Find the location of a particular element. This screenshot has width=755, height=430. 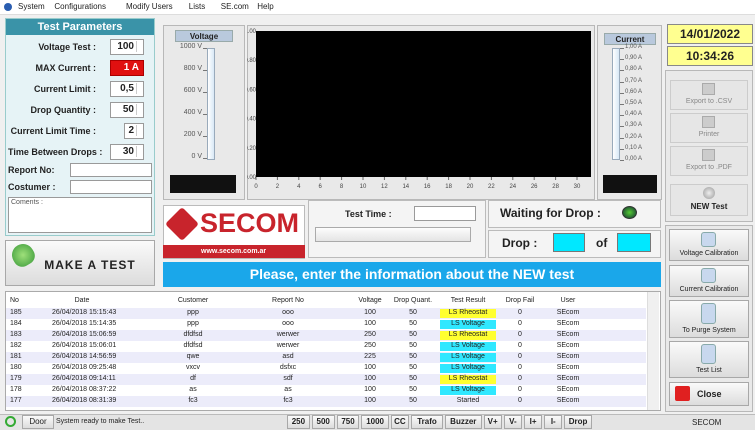

menu-item: Help is located at coordinates (265, 6).